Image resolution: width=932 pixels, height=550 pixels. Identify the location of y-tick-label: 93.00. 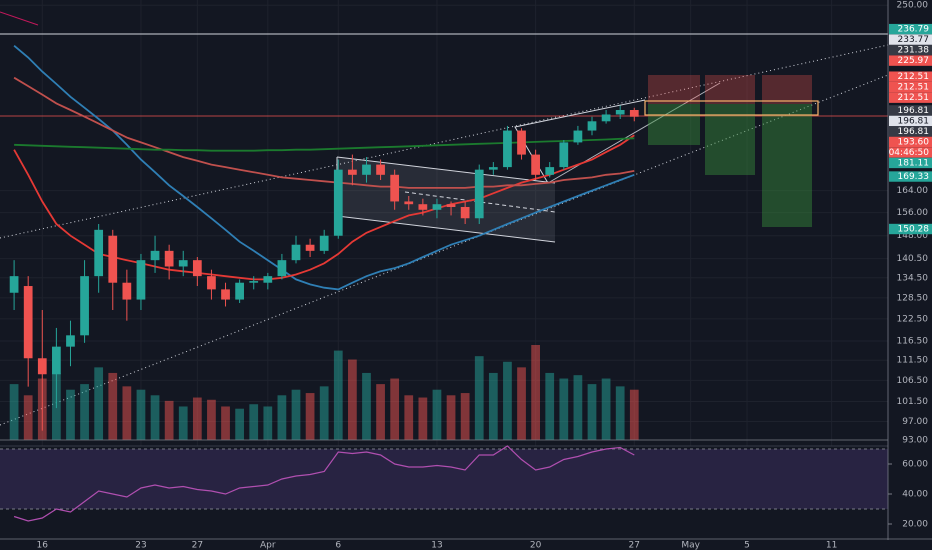
(915, 441).